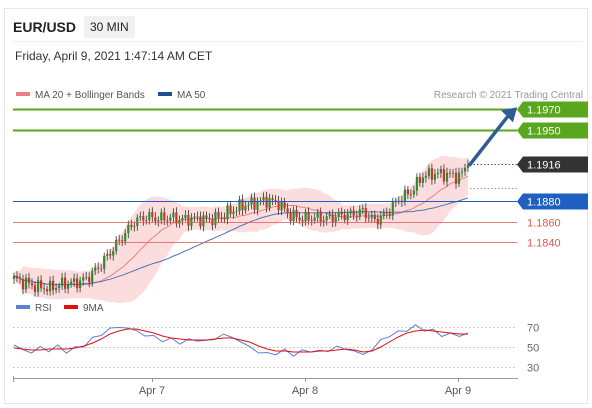  I want to click on ma50-legend-label: MA 50, so click(191, 95).